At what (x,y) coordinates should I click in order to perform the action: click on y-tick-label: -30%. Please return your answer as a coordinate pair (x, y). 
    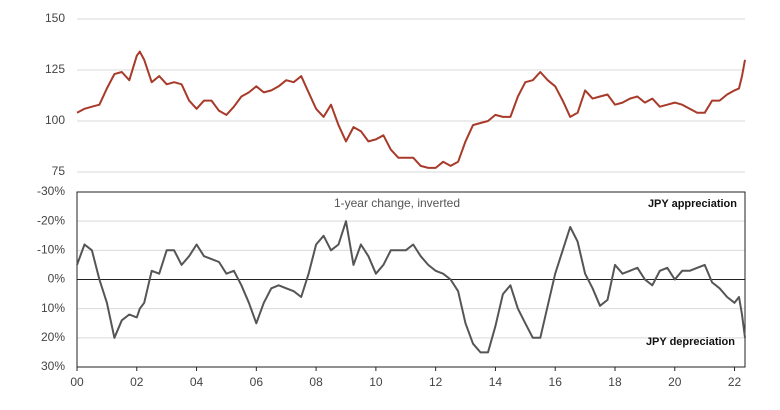
    Looking at the image, I should click on (51, 191).